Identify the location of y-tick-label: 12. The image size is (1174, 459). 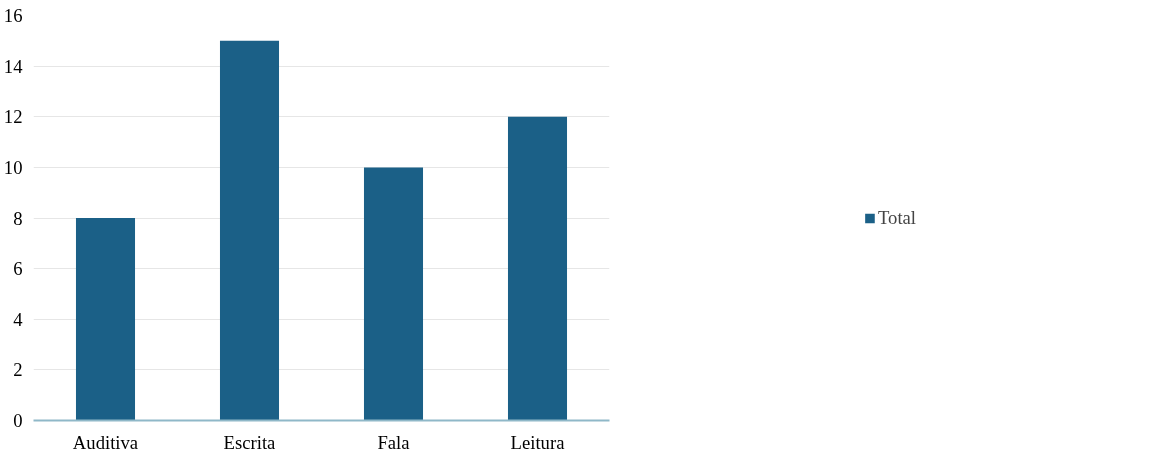
(13, 117).